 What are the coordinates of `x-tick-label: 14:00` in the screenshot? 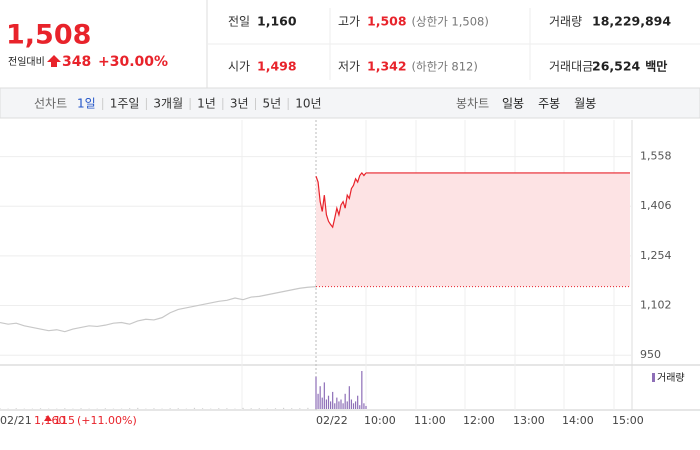 It's located at (578, 420).